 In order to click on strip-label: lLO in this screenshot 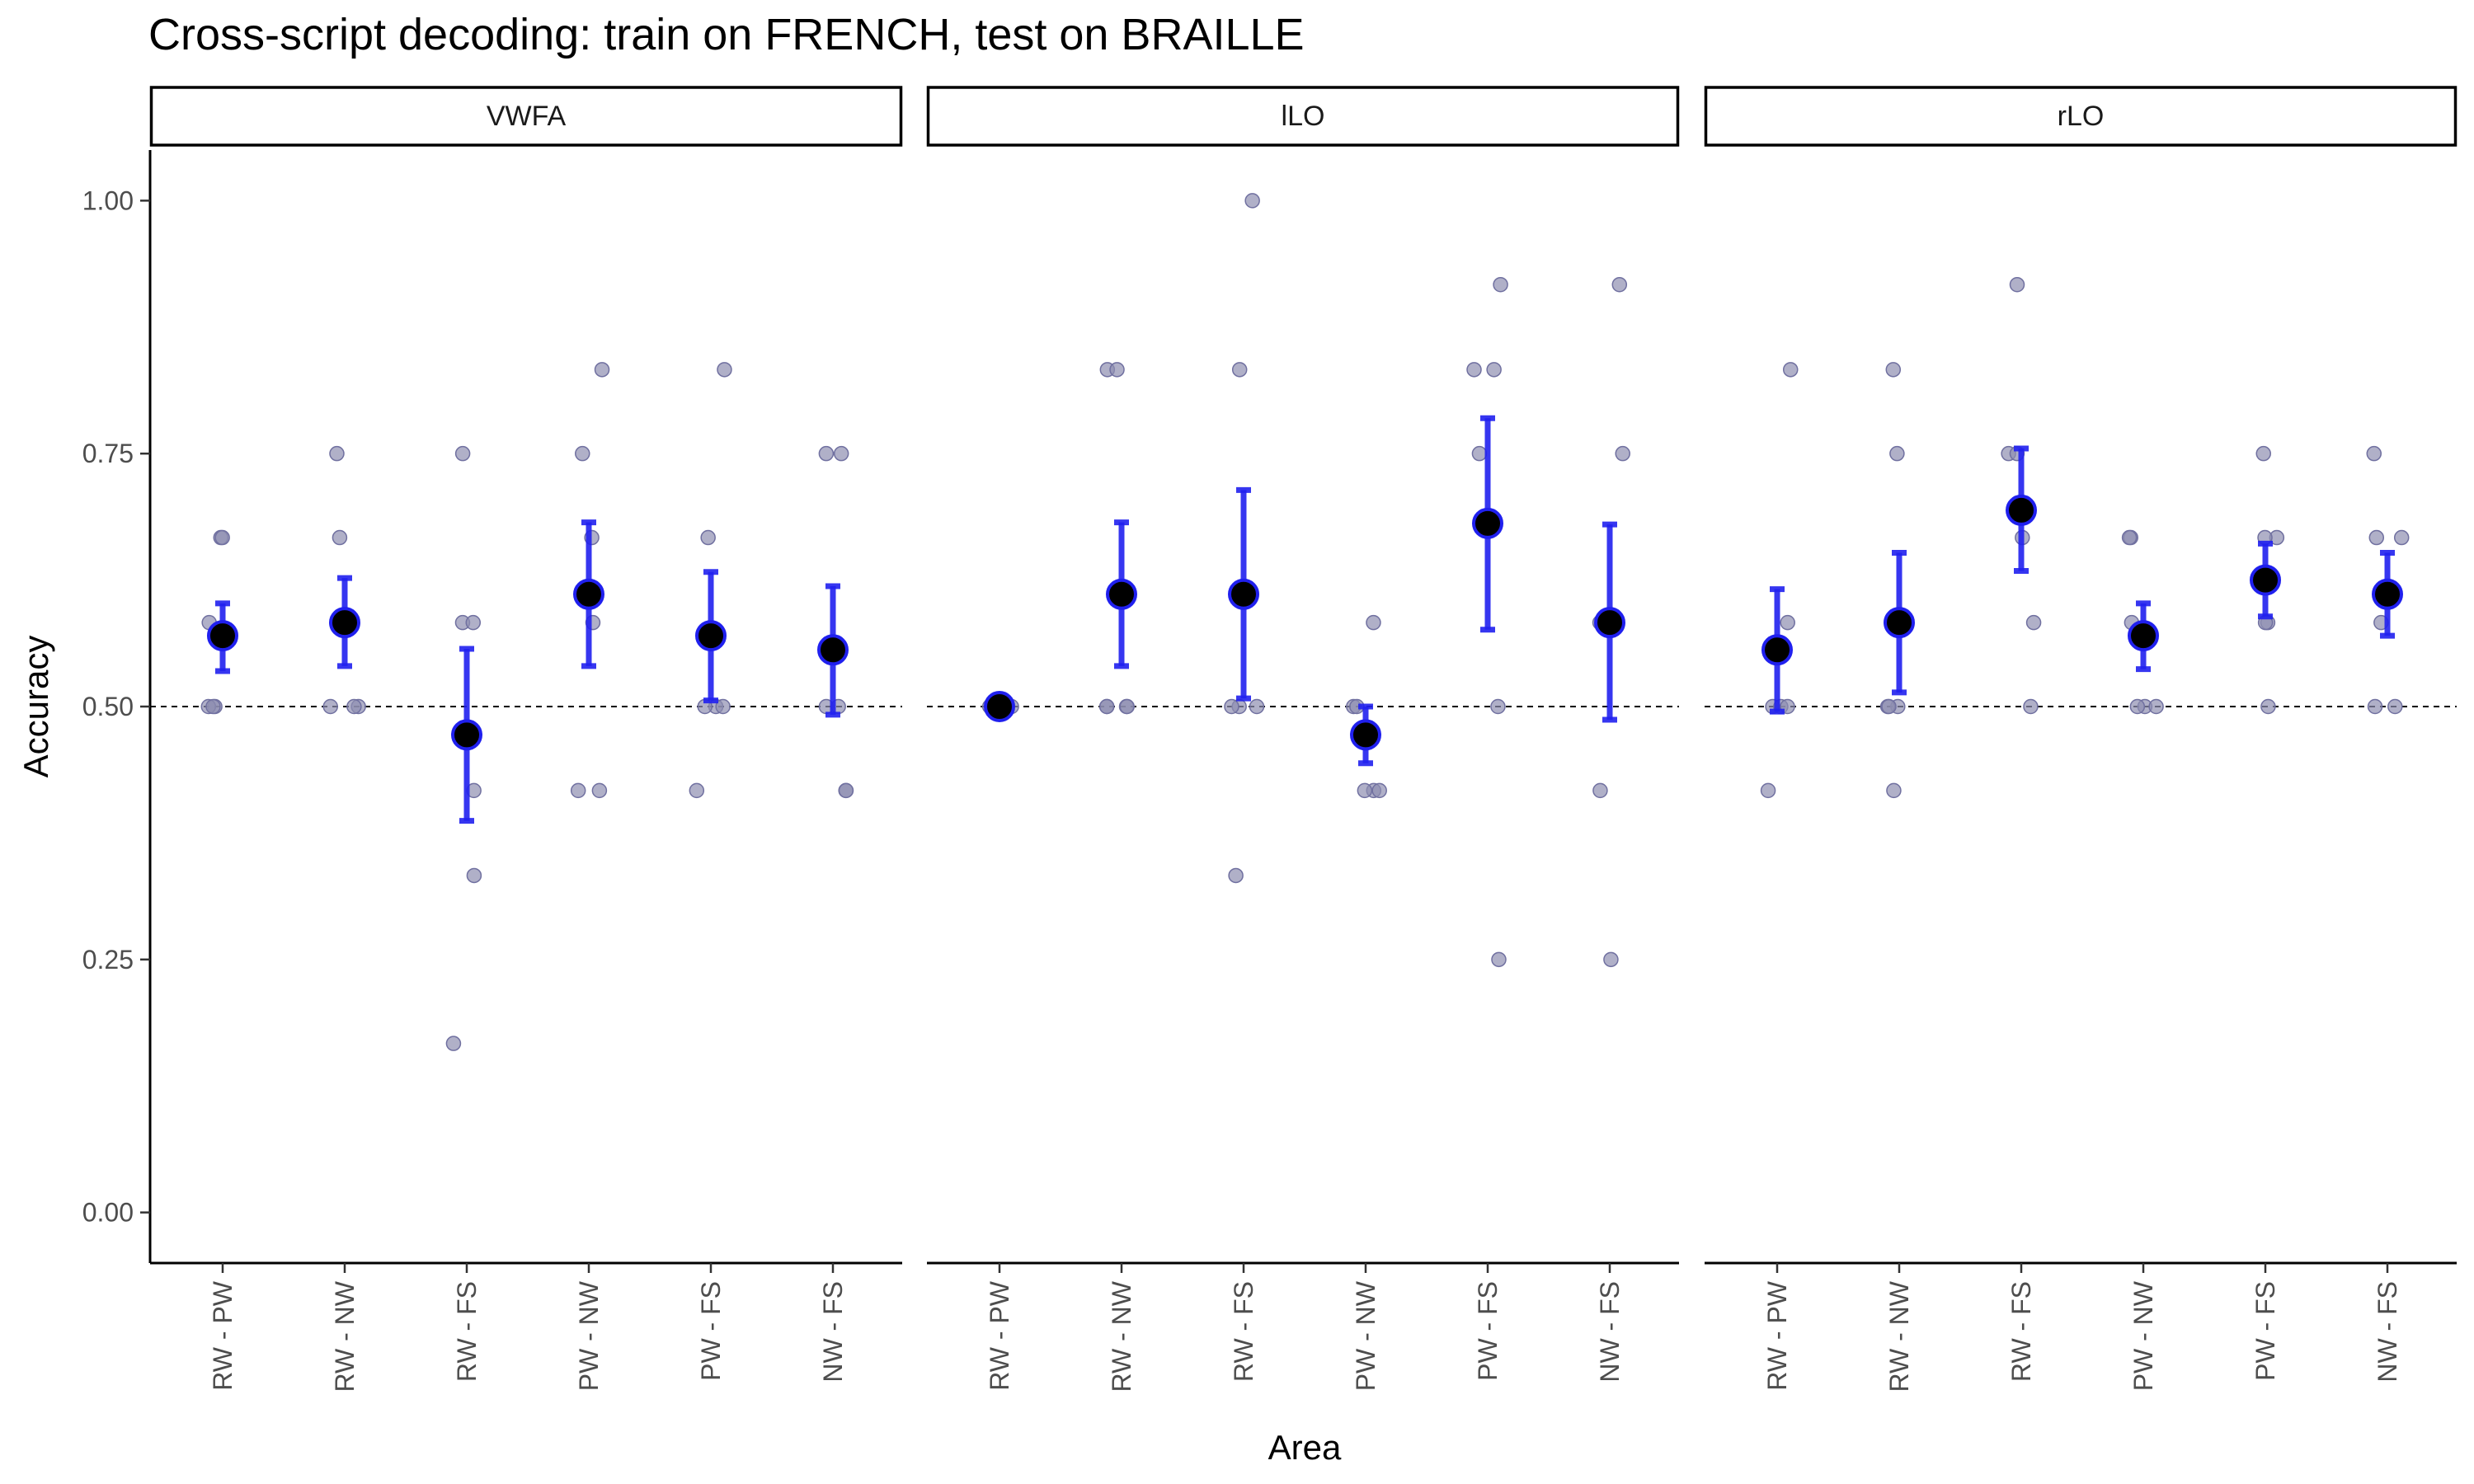, I will do `click(1303, 116)`.